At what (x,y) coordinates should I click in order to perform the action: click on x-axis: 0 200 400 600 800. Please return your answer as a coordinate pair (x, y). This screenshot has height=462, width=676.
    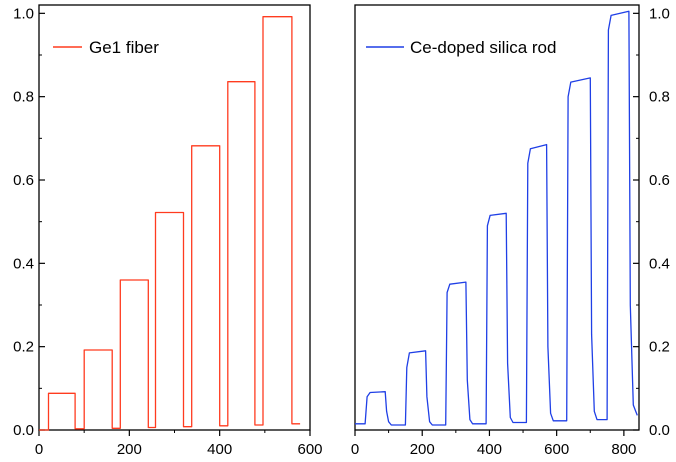
    Looking at the image, I should click on (493, 444).